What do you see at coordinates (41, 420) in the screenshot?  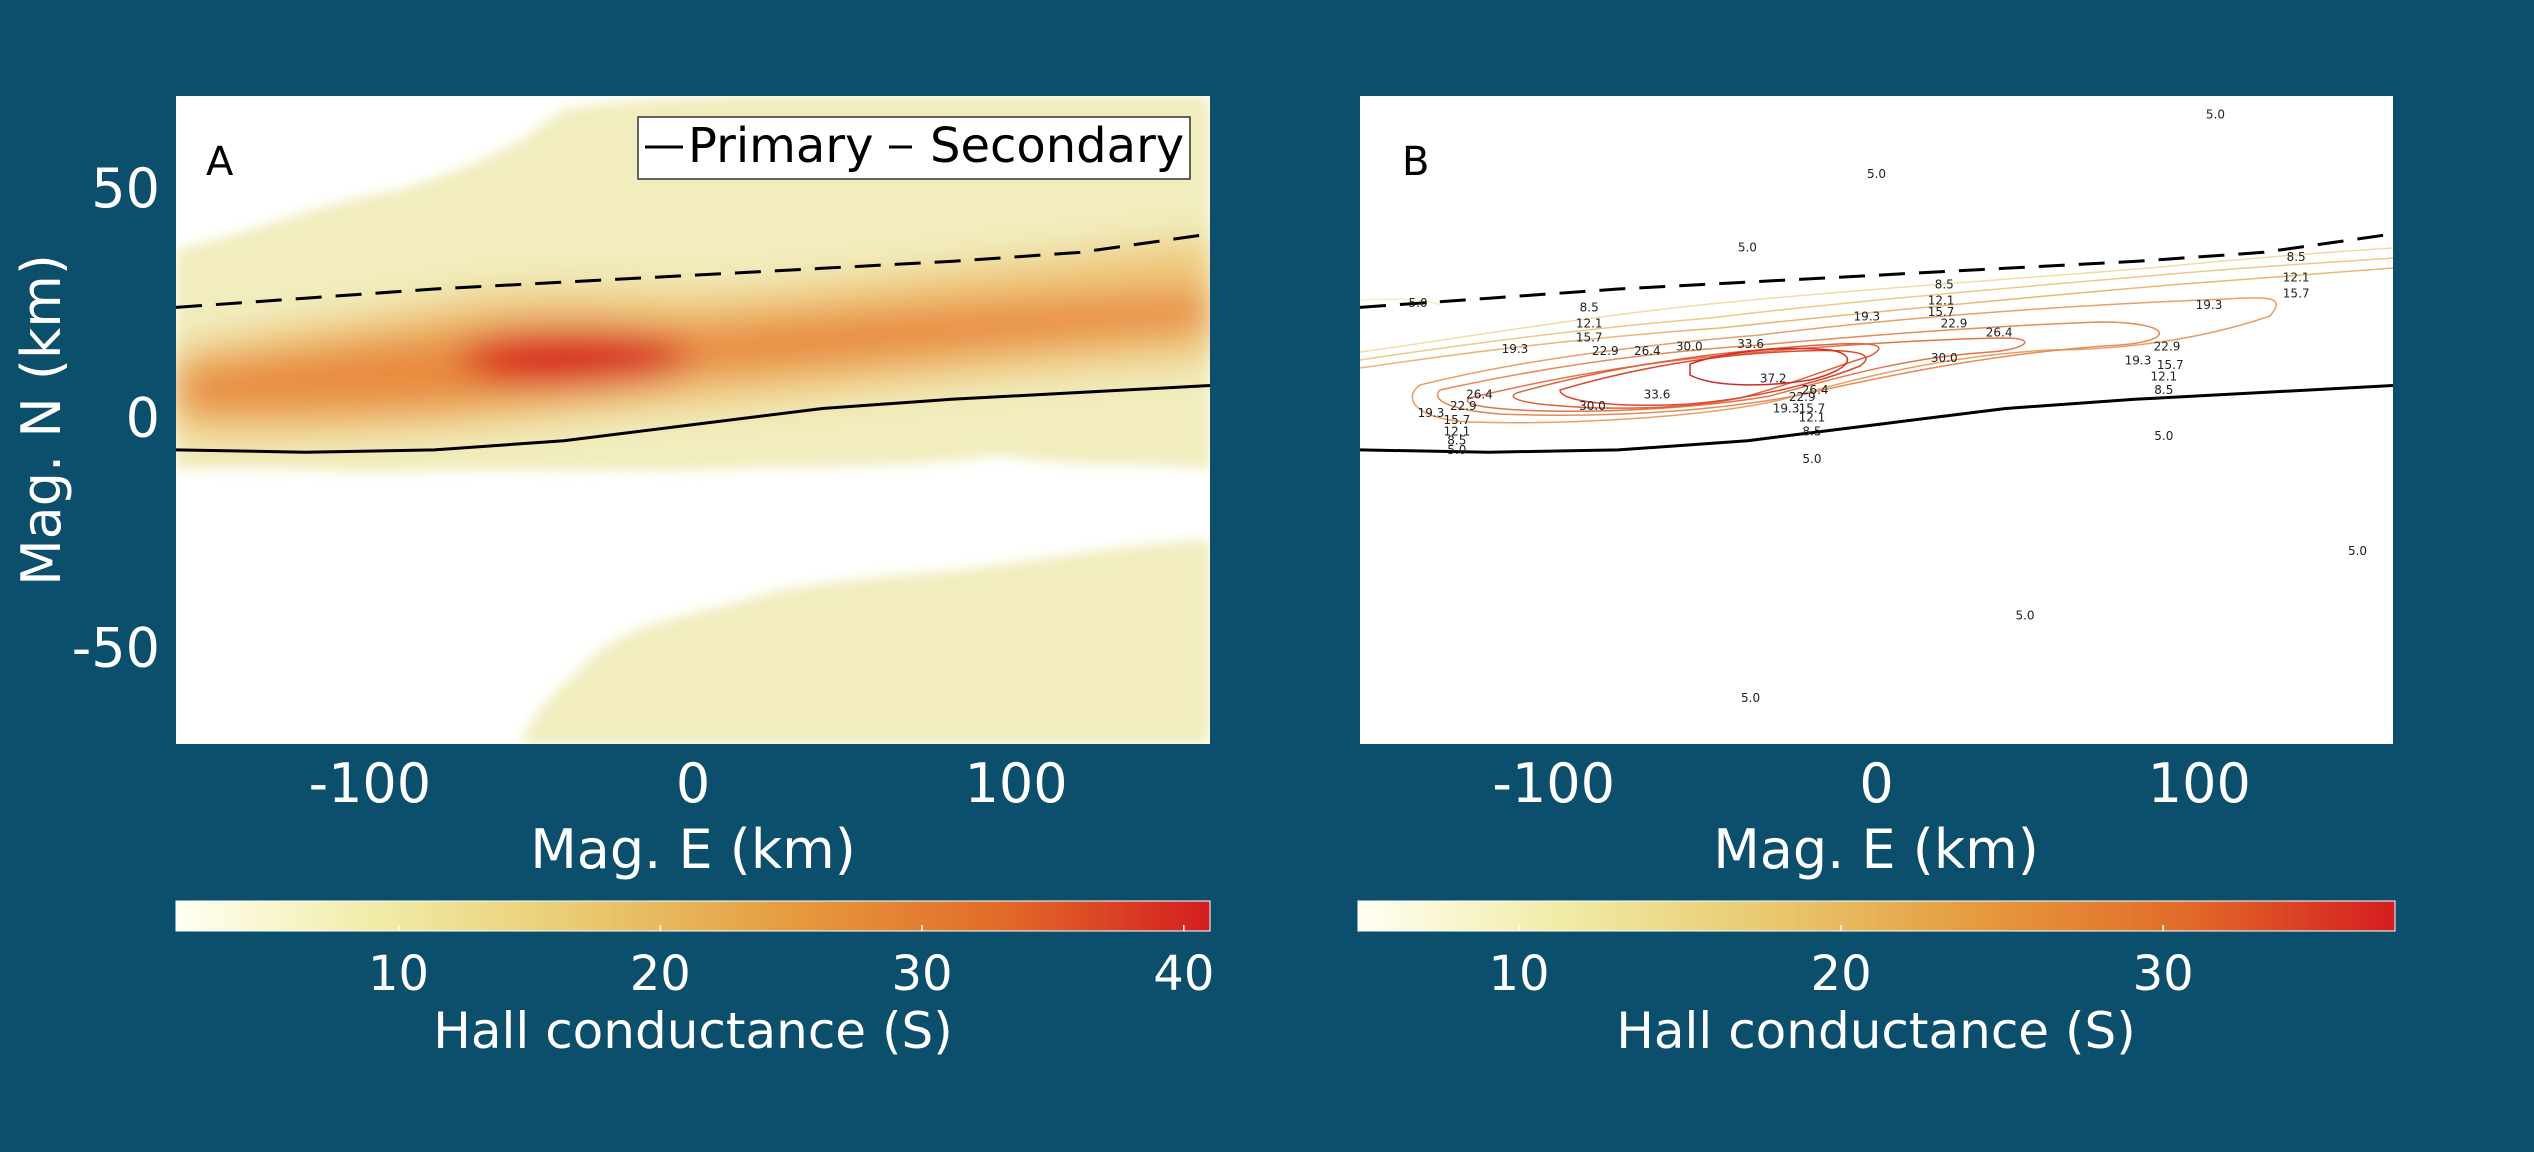 I see `panel-a-ylabel: Mag. N (km)` at bounding box center [41, 420].